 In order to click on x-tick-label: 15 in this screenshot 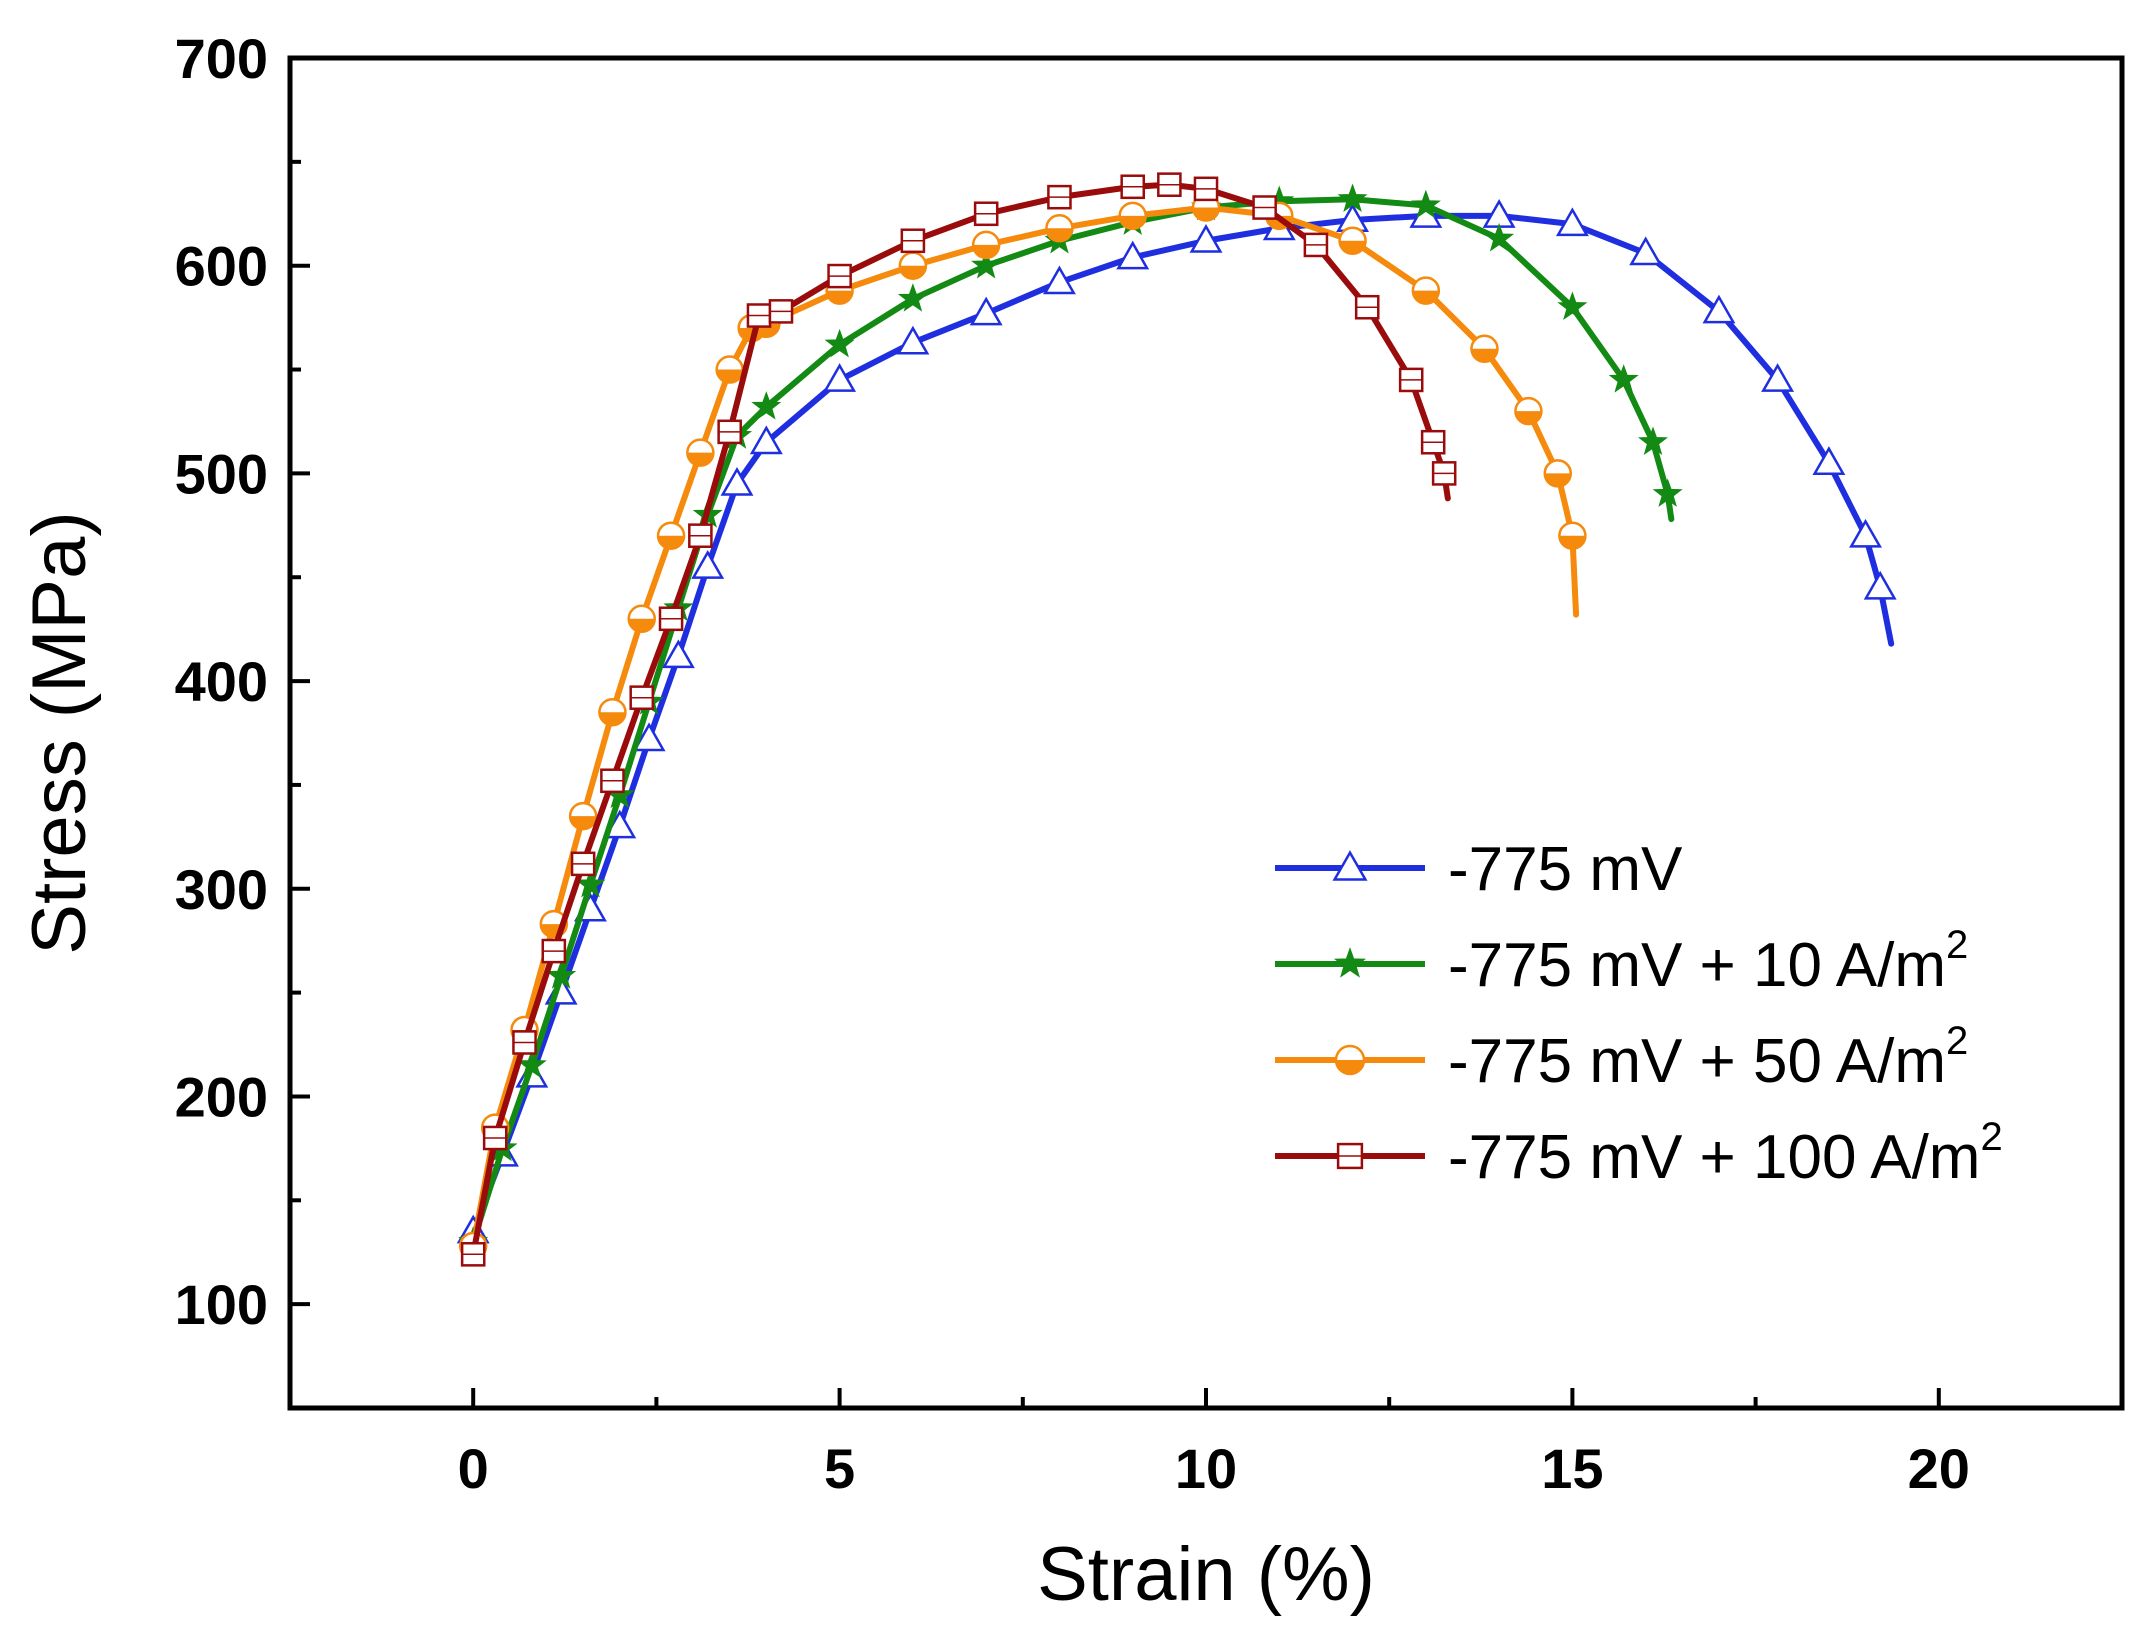, I will do `click(1572, 1468)`.